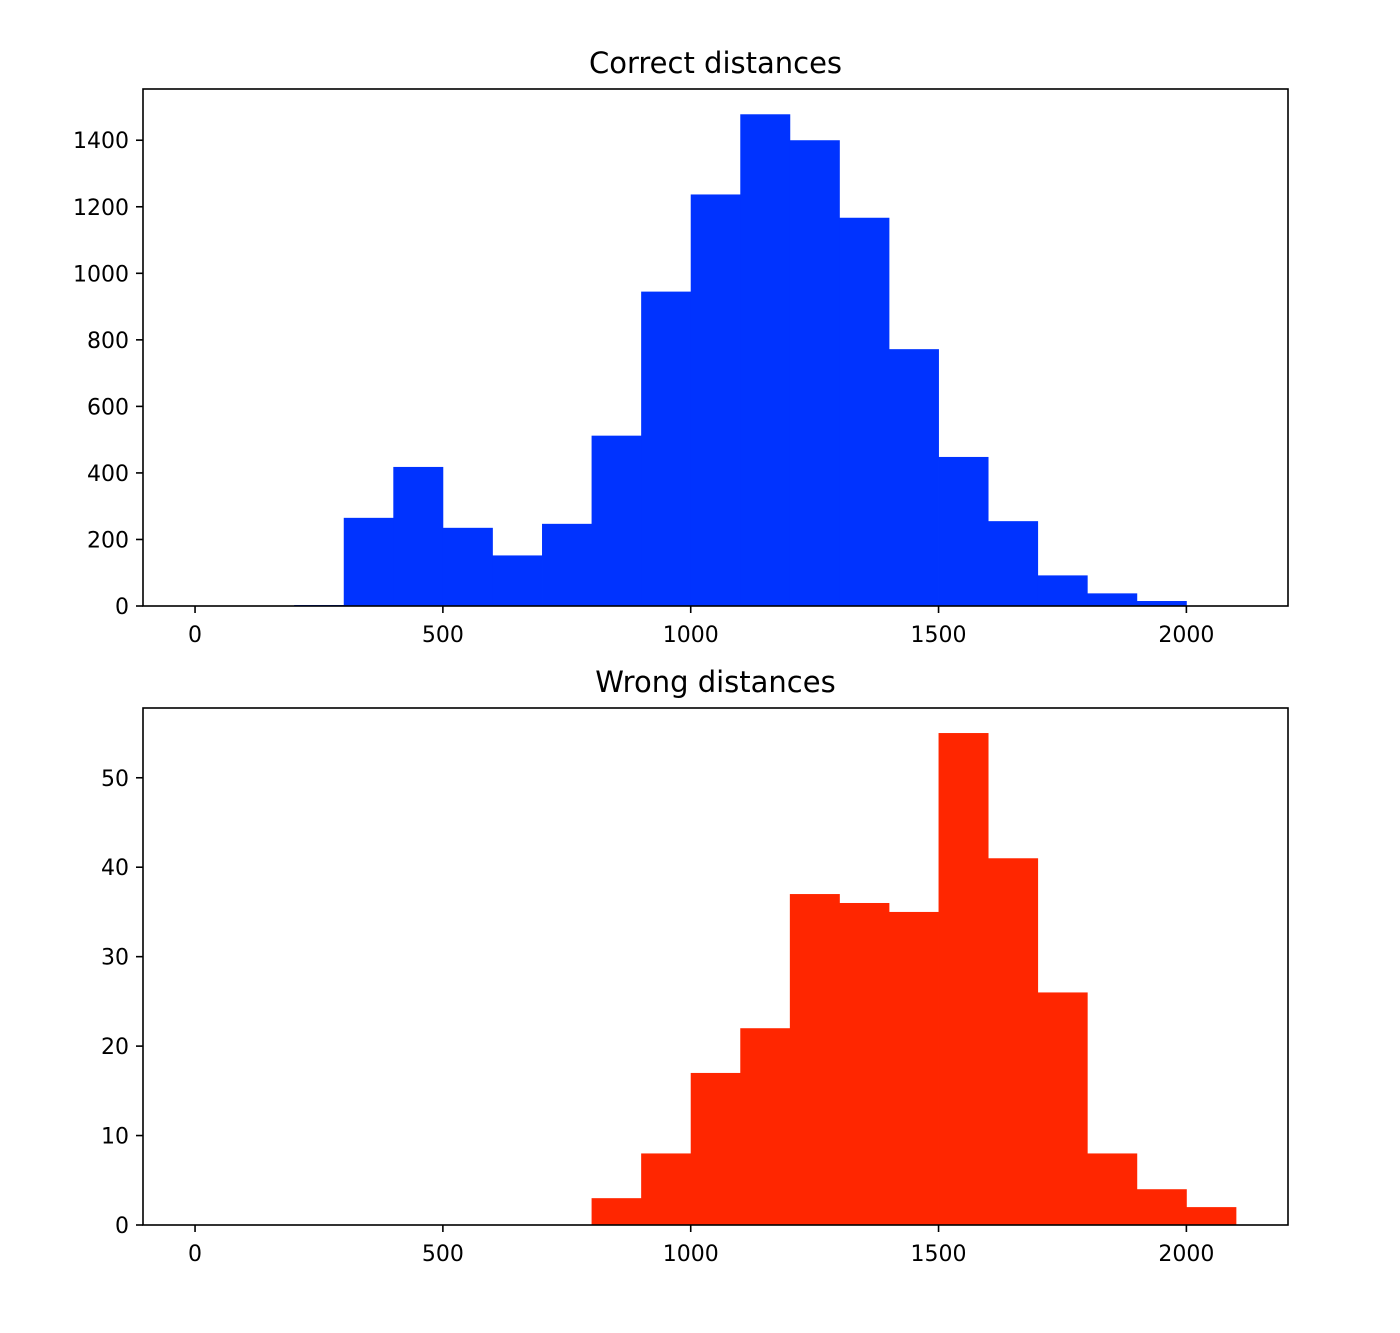 The image size is (1400, 1333). Describe the element at coordinates (1186, 635) in the screenshot. I see `correct-x-tick-label: 2000` at that location.